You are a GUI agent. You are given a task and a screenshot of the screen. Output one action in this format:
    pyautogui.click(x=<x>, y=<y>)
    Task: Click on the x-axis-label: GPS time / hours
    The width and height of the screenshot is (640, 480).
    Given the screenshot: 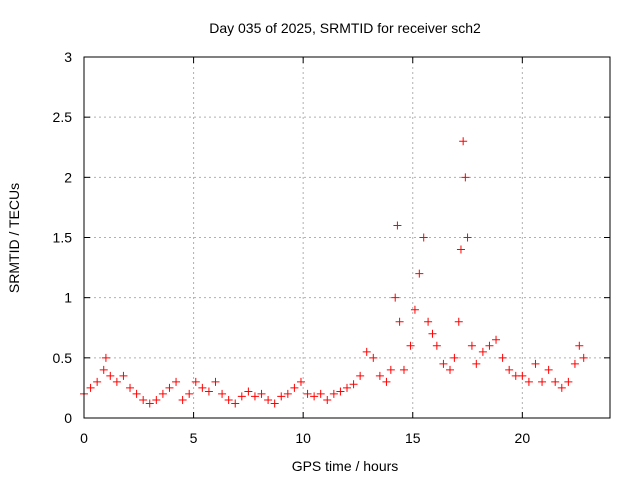 What is the action you would take?
    pyautogui.click(x=345, y=466)
    